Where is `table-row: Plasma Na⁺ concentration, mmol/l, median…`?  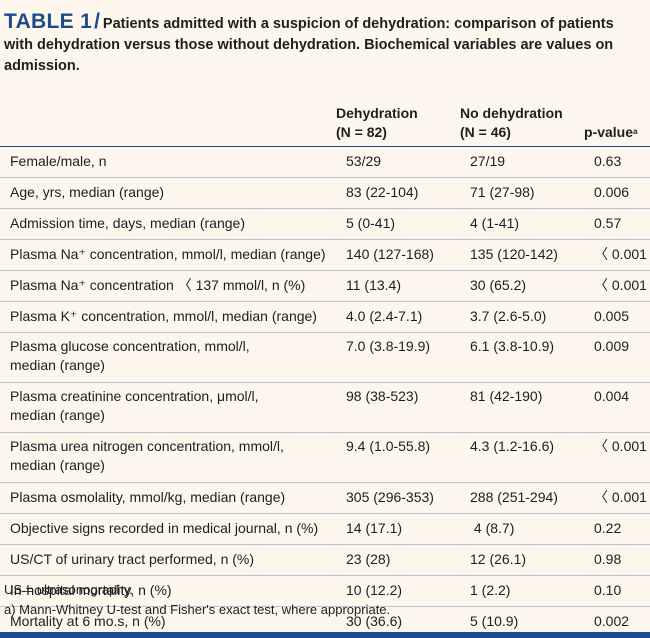 table-row: Plasma Na⁺ concentration, mmol/l, median… is located at coordinates (325, 255).